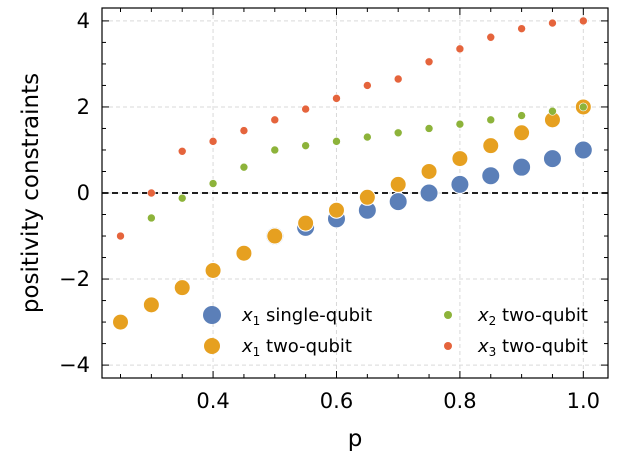  Describe the element at coordinates (31, 193) in the screenshot. I see `y-axis-label: positivity constraints` at that location.